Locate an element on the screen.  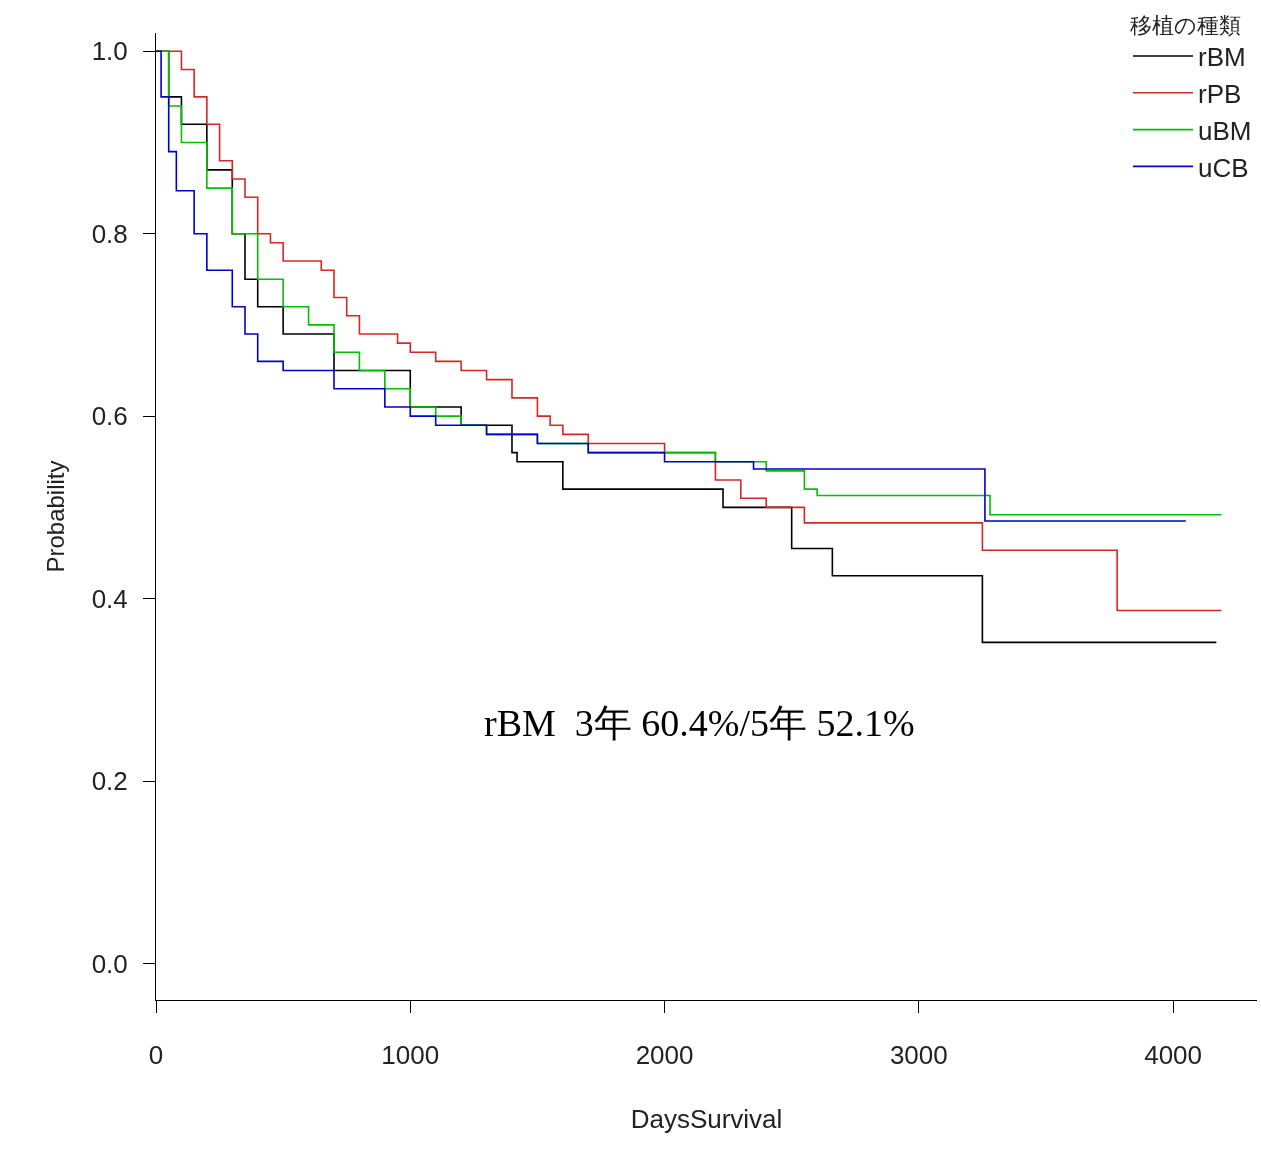
legend-title: 移植の種類 is located at coordinates (1185, 25).